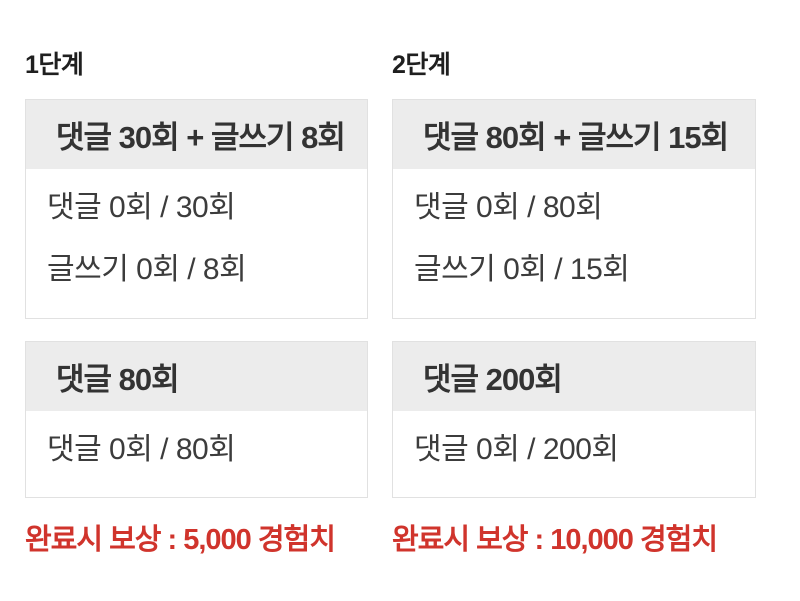  I want to click on mission-title: 댓글 80회, so click(118, 379).